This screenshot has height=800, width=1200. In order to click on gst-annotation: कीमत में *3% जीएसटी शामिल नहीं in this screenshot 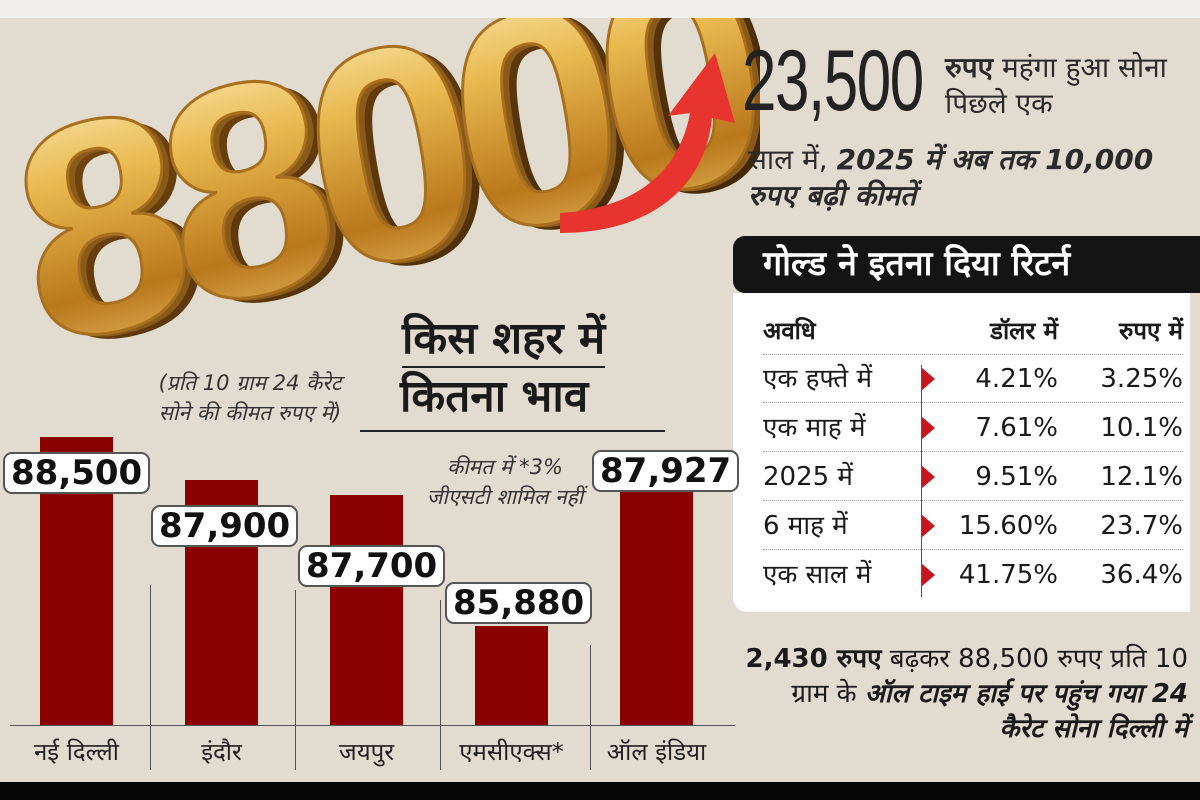, I will do `click(505, 482)`.